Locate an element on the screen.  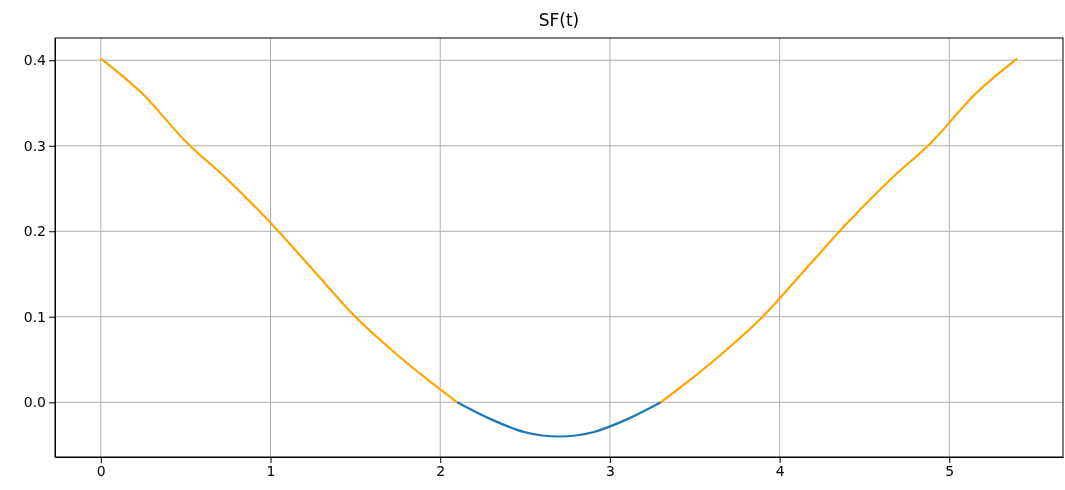
chart-title: SF(t) is located at coordinates (559, 20).